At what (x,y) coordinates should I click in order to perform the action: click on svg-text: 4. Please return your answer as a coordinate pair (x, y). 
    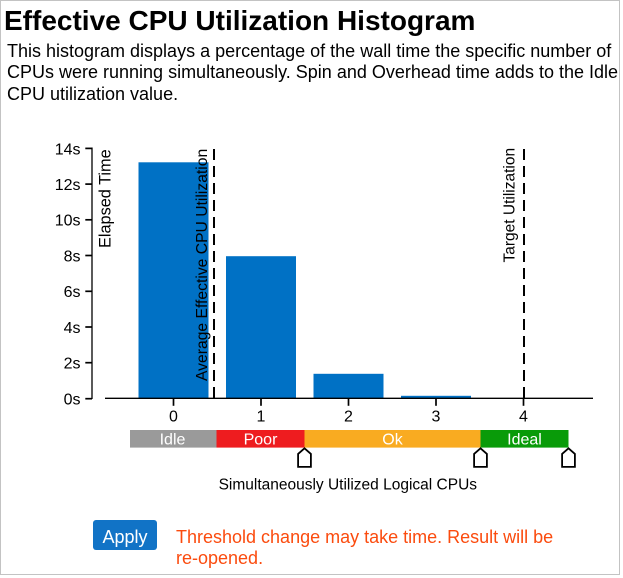
    Looking at the image, I should click on (523, 417).